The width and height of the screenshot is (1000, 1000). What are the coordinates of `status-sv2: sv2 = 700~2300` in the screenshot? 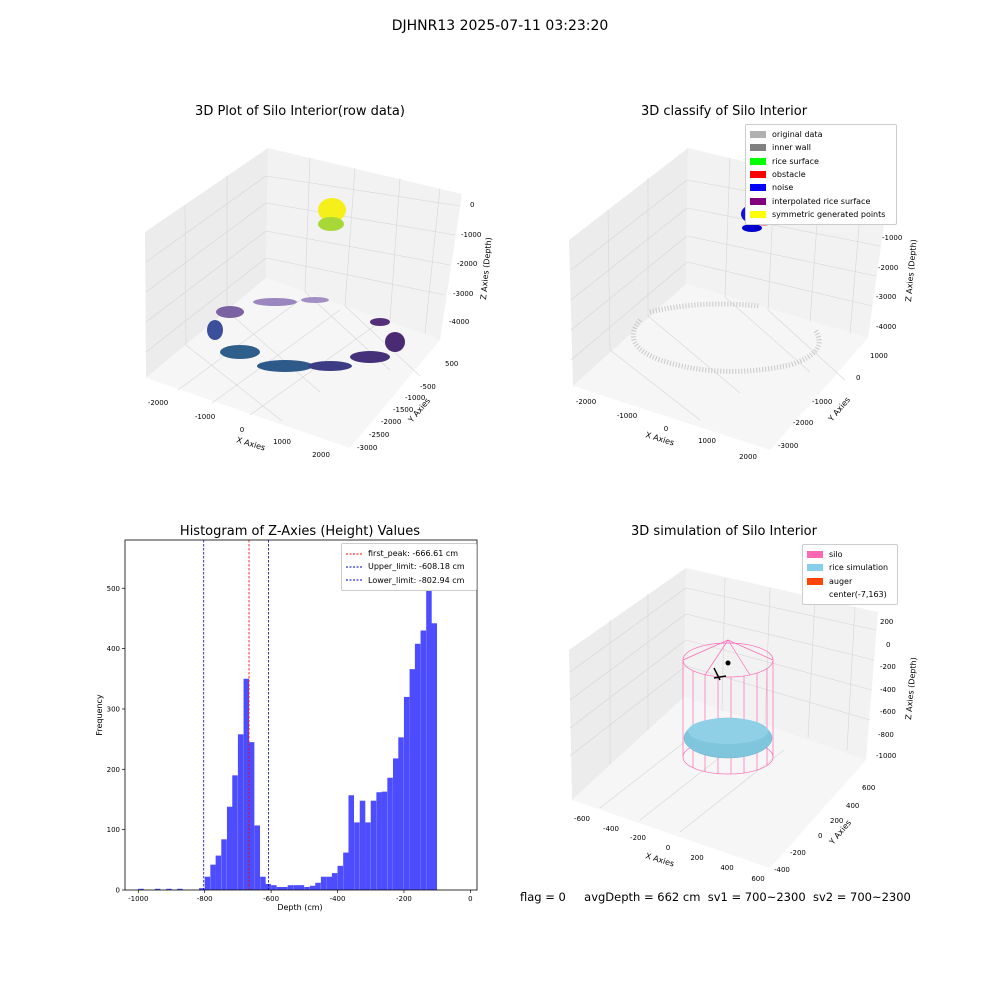 It's located at (861, 897).